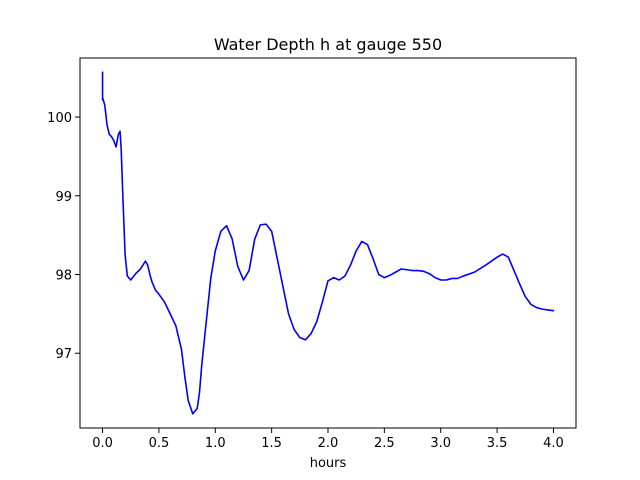 The height and width of the screenshot is (480, 640). I want to click on y-tick-label: 99, so click(63, 197).